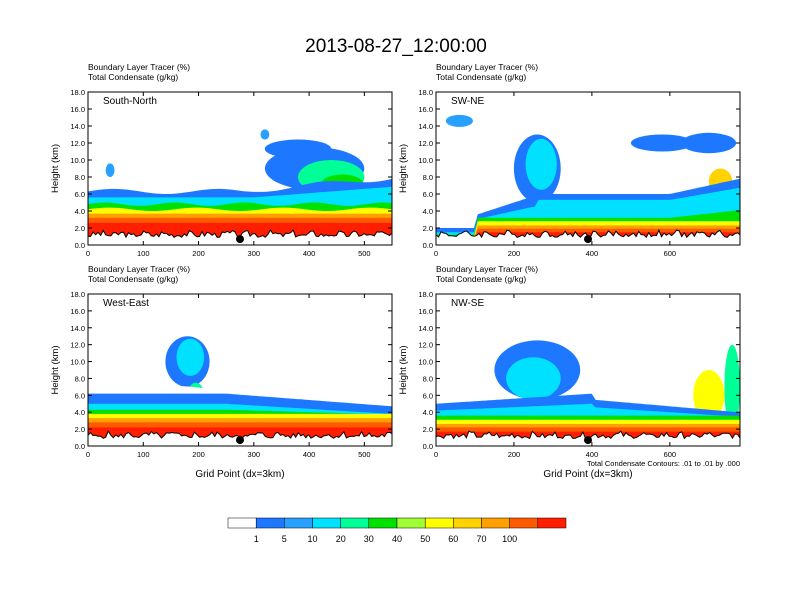  What do you see at coordinates (284, 539) in the screenshot?
I see `colorbar-label: 5` at bounding box center [284, 539].